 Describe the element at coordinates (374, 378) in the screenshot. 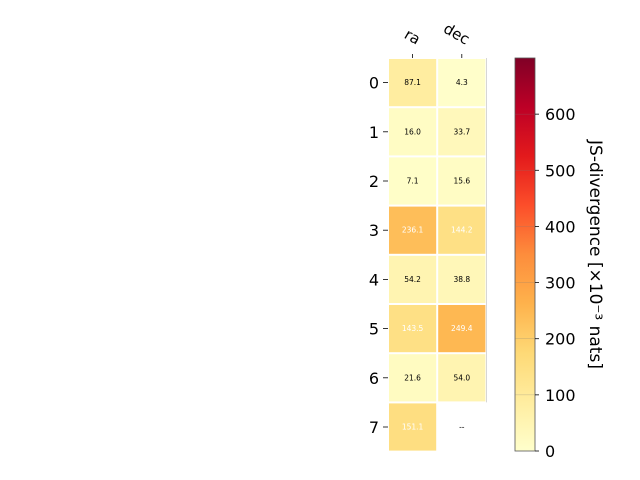

I see `row-label: 6` at that location.